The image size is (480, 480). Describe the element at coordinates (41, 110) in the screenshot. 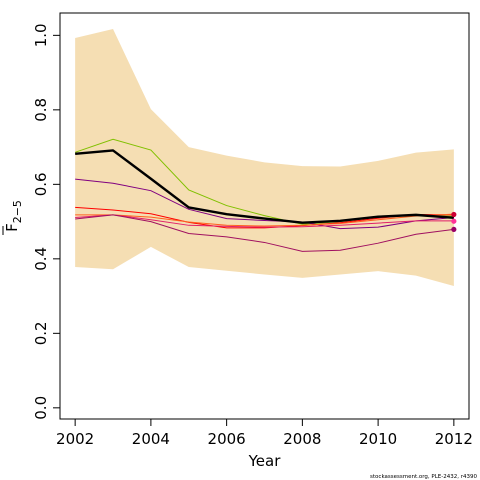

I see `y-tick-label-4: 0.8` at that location.